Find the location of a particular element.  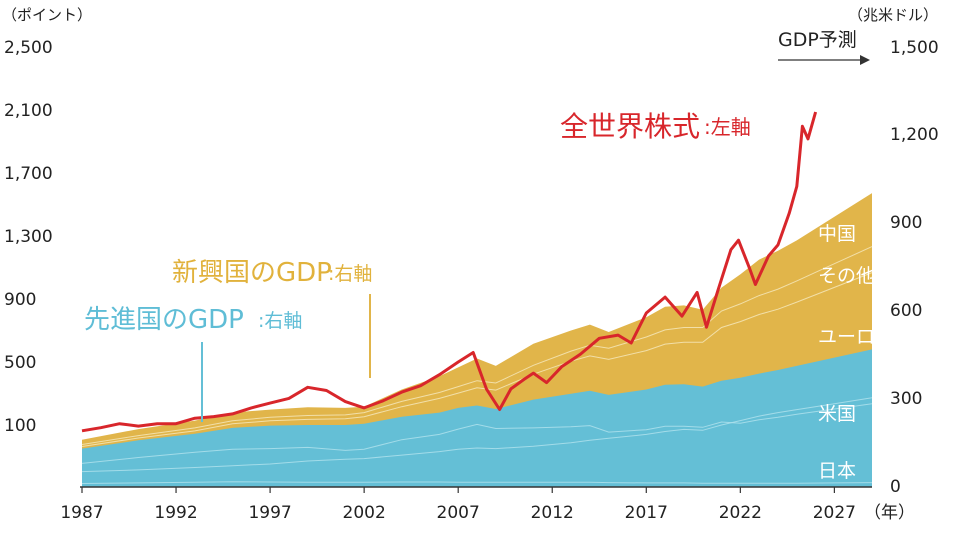

right-tick-1500: 1,500 is located at coordinates (914, 48).